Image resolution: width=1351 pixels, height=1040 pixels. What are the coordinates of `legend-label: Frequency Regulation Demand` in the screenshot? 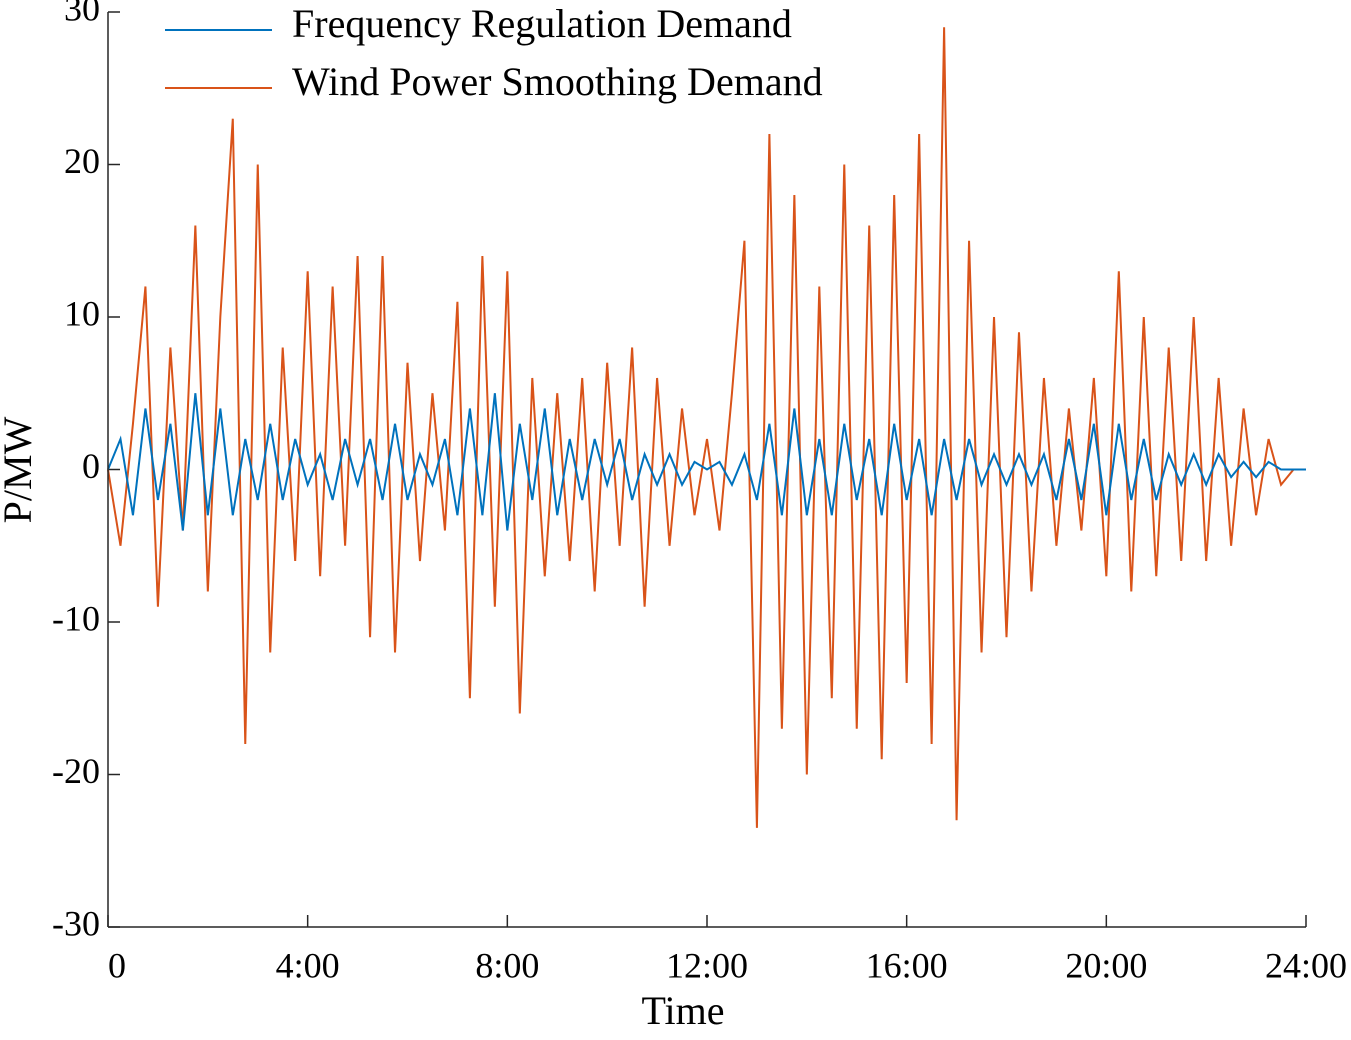 It's located at (542, 23).